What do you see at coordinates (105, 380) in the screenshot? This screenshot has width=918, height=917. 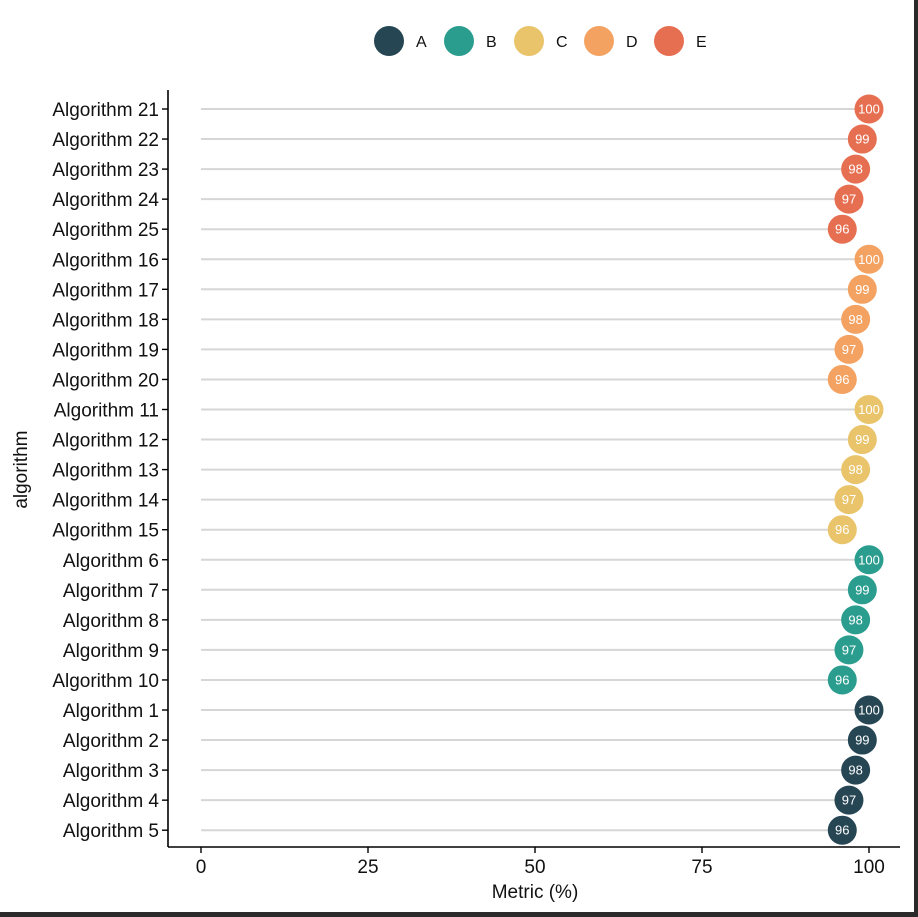 I see `y-tick-label: Algorithm 20` at bounding box center [105, 380].